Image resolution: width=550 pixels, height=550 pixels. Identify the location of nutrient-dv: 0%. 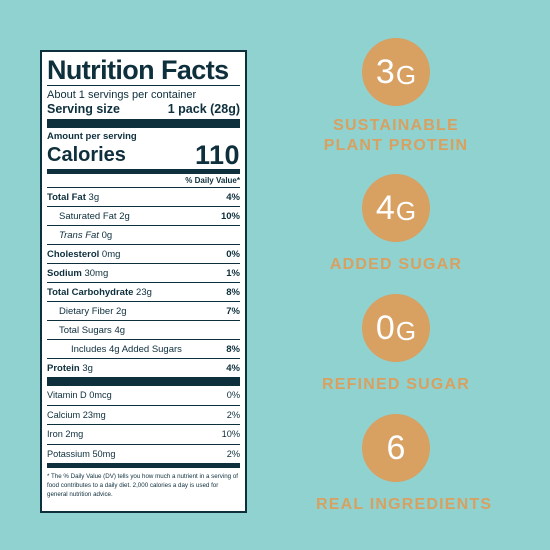
(233, 254).